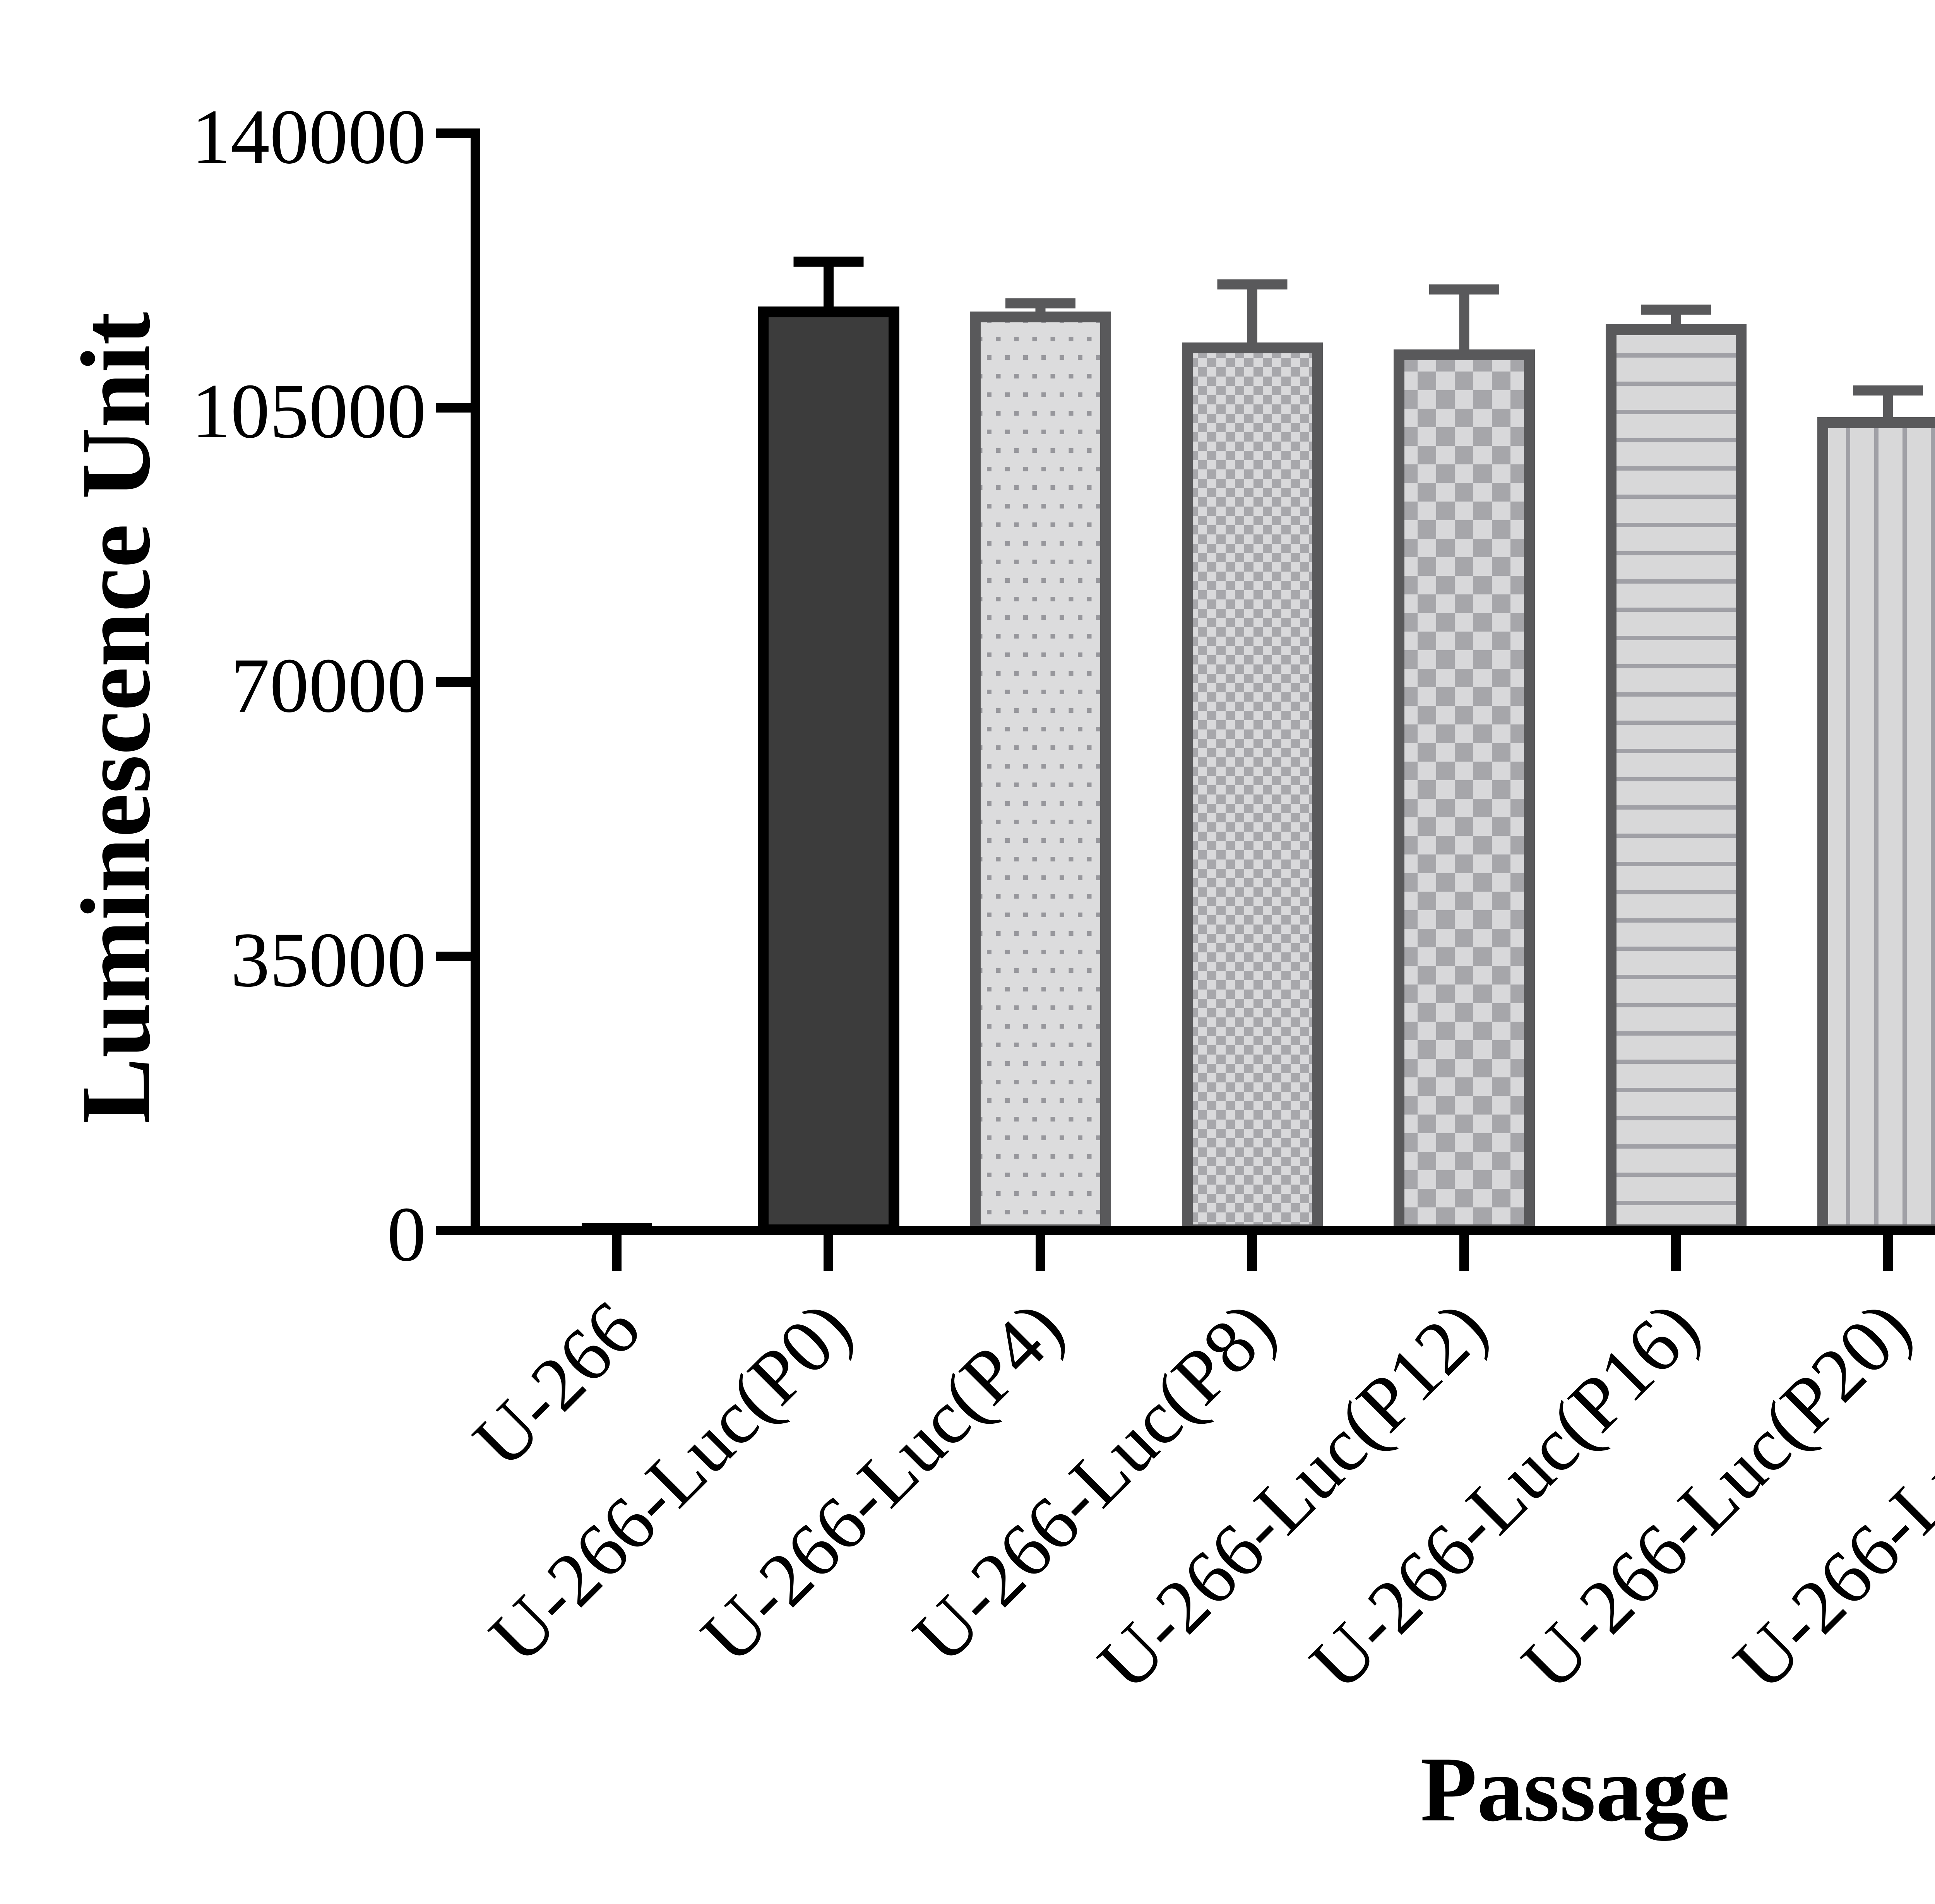  What do you see at coordinates (406, 1234) in the screenshot?
I see `svg-text: 0` at bounding box center [406, 1234].